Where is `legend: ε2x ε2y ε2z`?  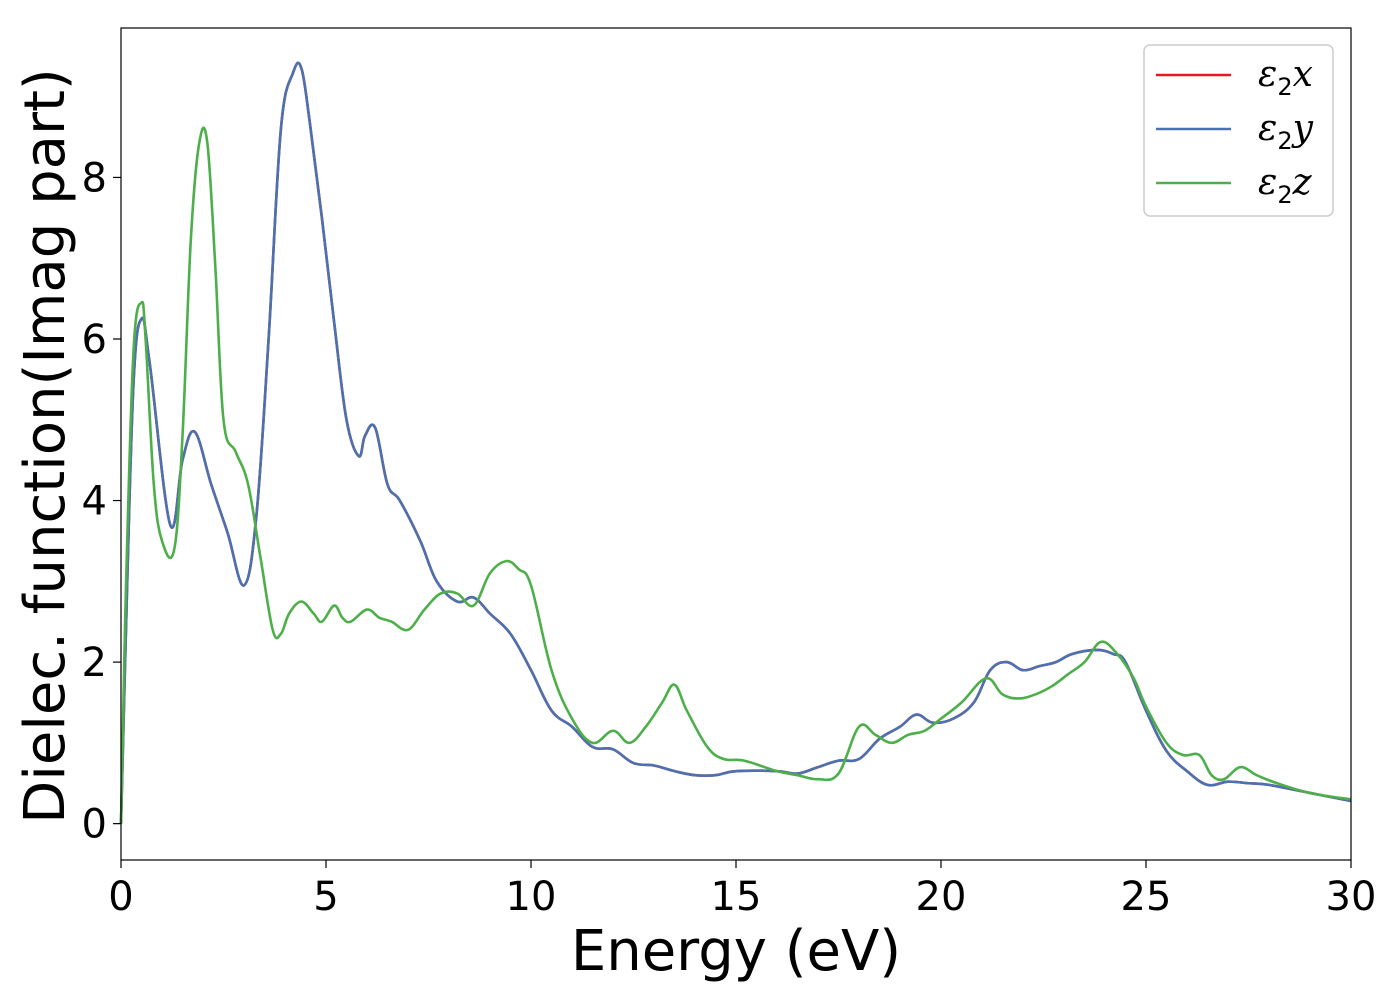
legend: ε2x ε2y ε2z is located at coordinates (1238, 130).